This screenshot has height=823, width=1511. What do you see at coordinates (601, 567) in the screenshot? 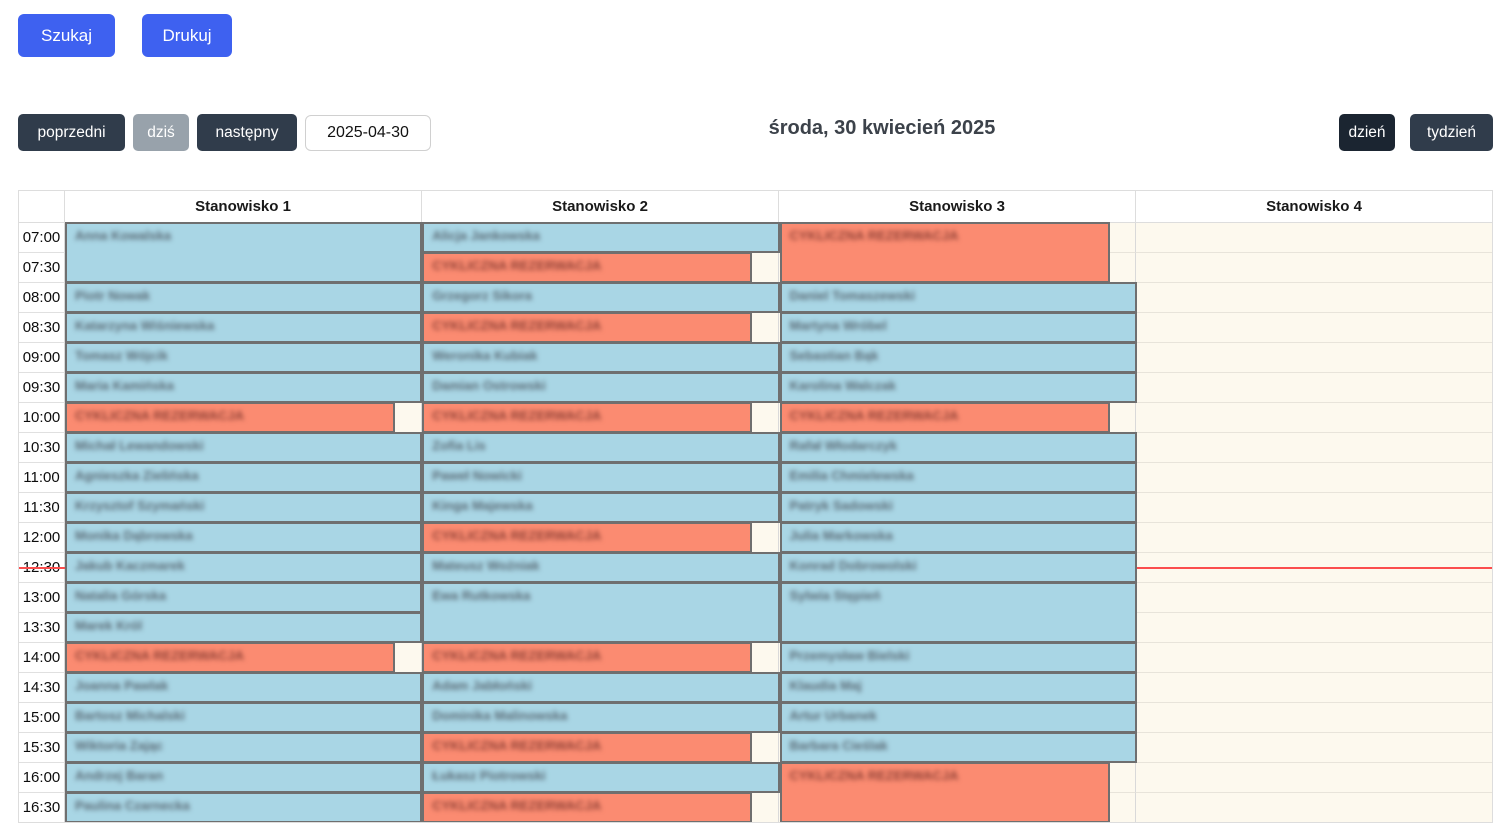
I see `booking-event: Mateusz Woźniak` at bounding box center [601, 567].